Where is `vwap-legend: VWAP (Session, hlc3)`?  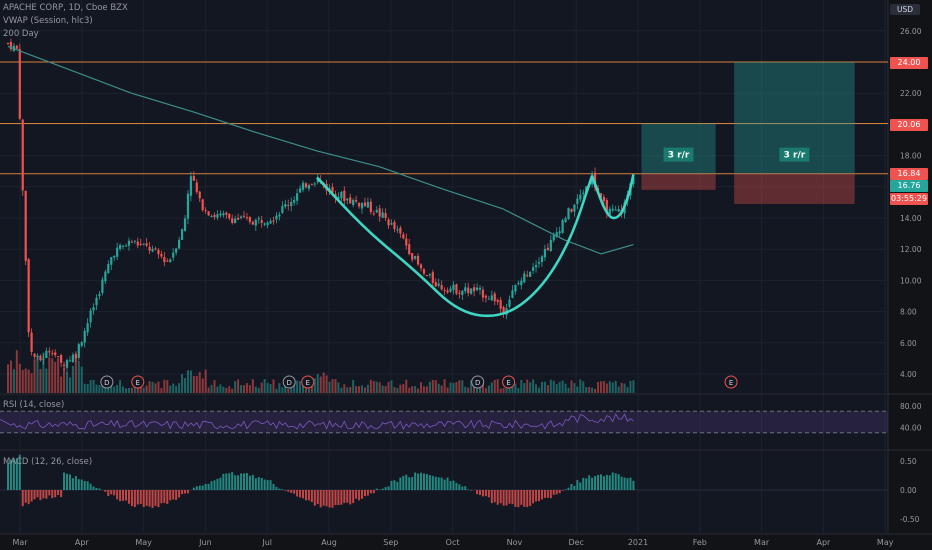 vwap-legend: VWAP (Session, hlc3) is located at coordinates (48, 21).